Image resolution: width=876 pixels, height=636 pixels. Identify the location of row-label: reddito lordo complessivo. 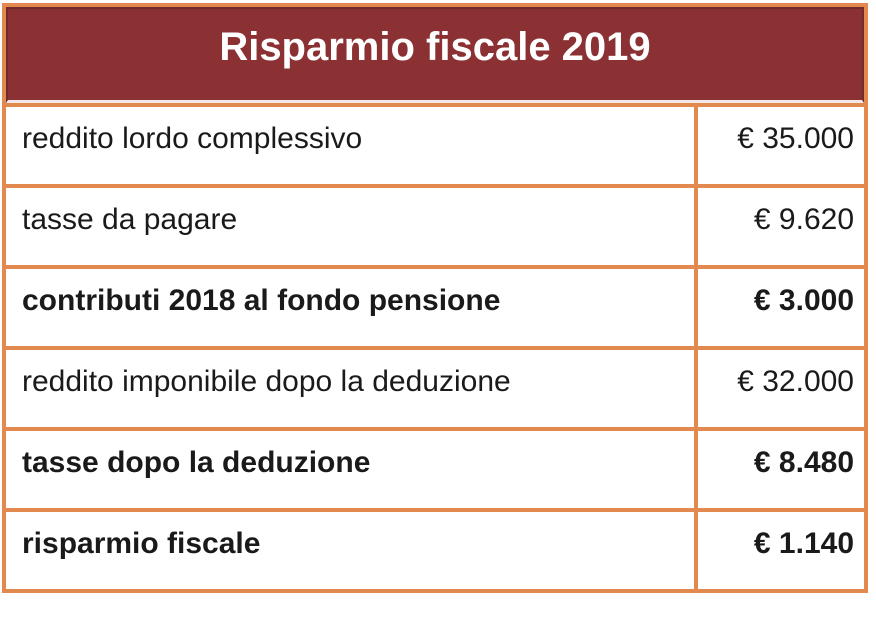
(192, 138).